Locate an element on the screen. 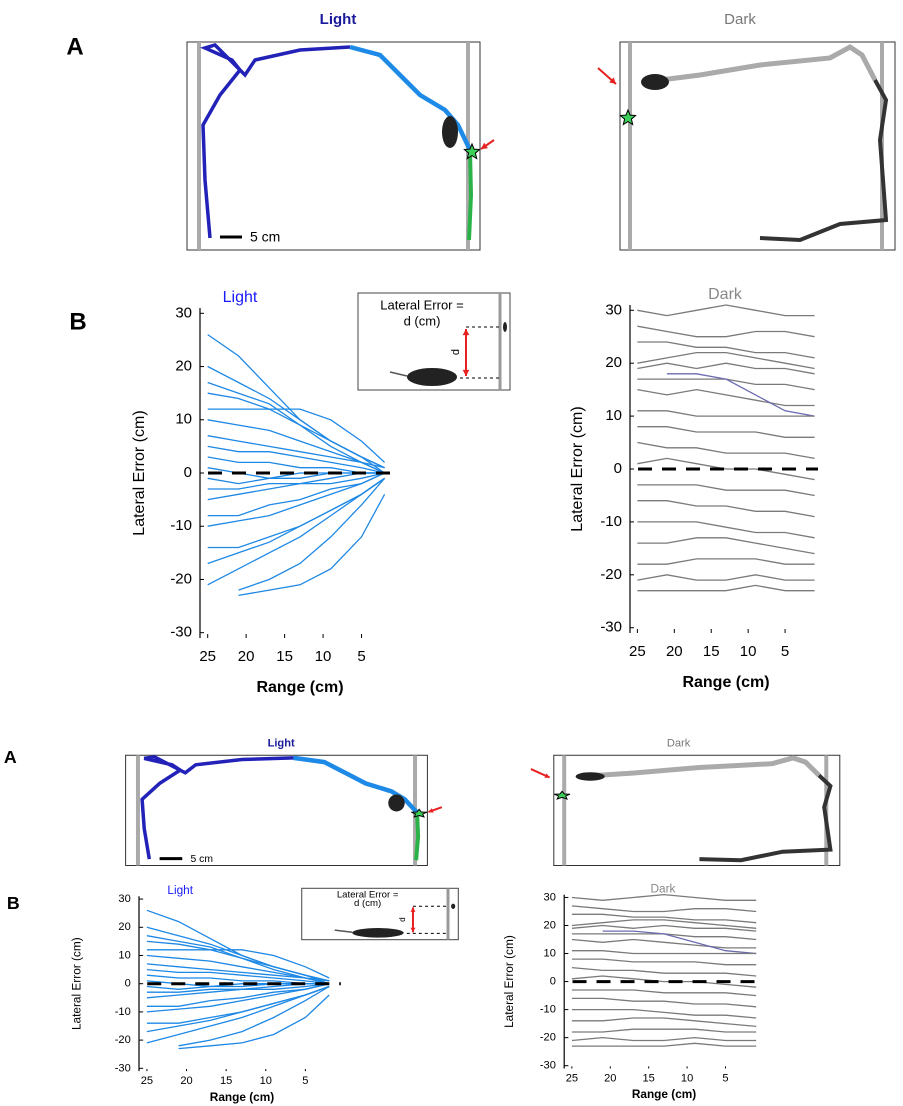 Image resolution: width=903 pixels, height=1106 pixels. panel-title: Light is located at coordinates (281, 744).